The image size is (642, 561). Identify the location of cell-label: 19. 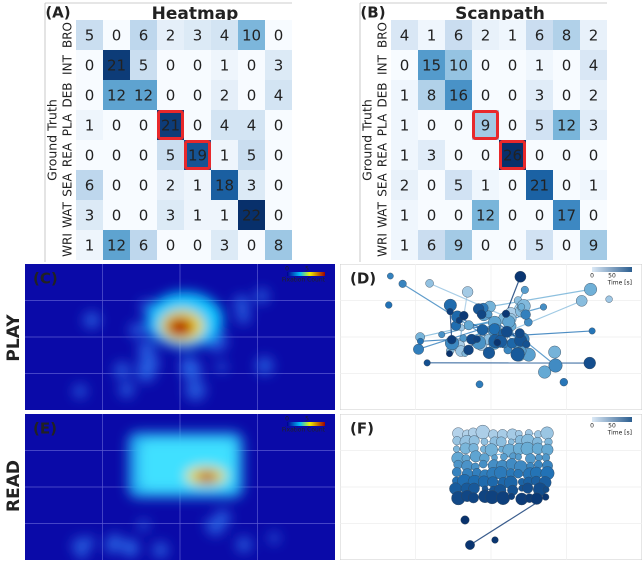
(197, 156).